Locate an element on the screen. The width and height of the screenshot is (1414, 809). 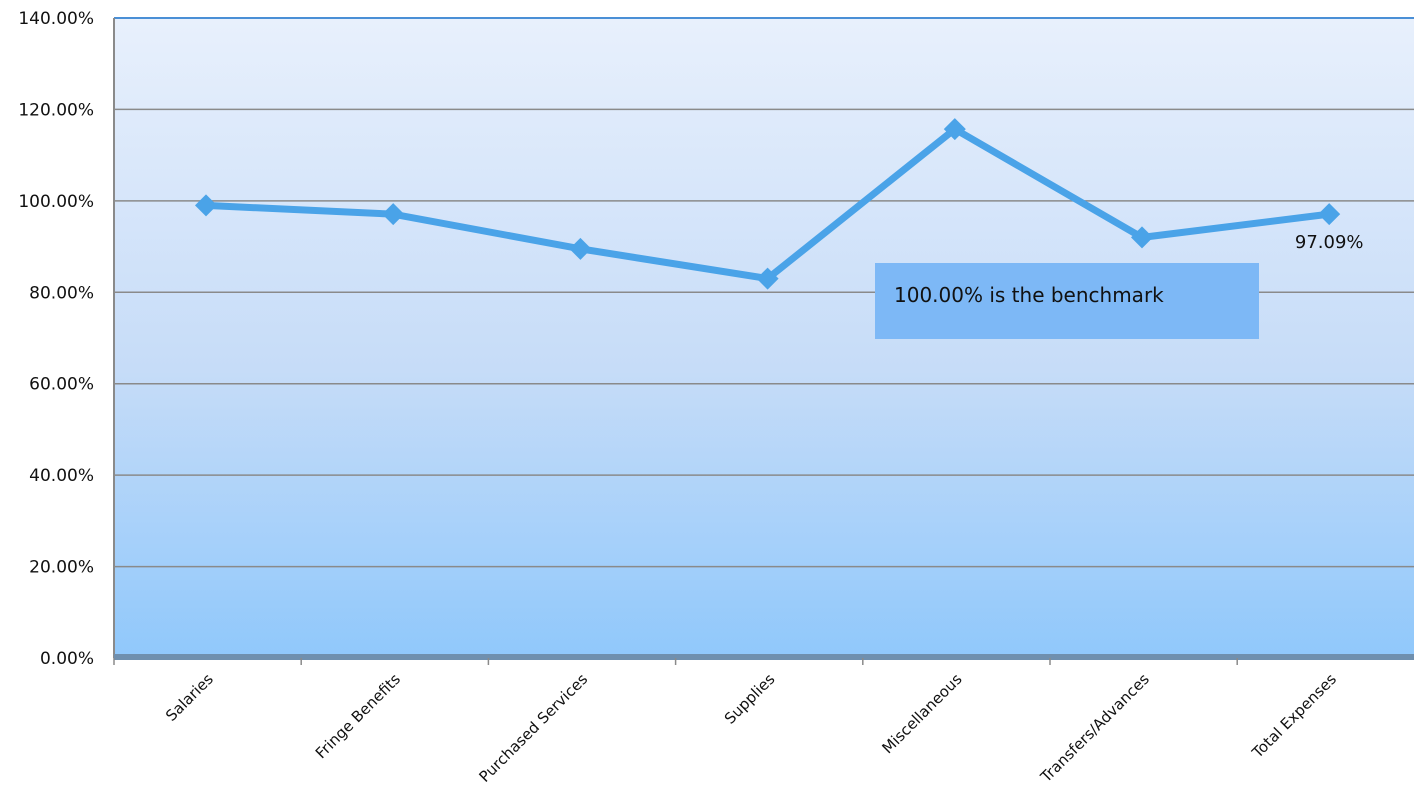
x-tick-label: Purchased Services is located at coordinates (533, 728).